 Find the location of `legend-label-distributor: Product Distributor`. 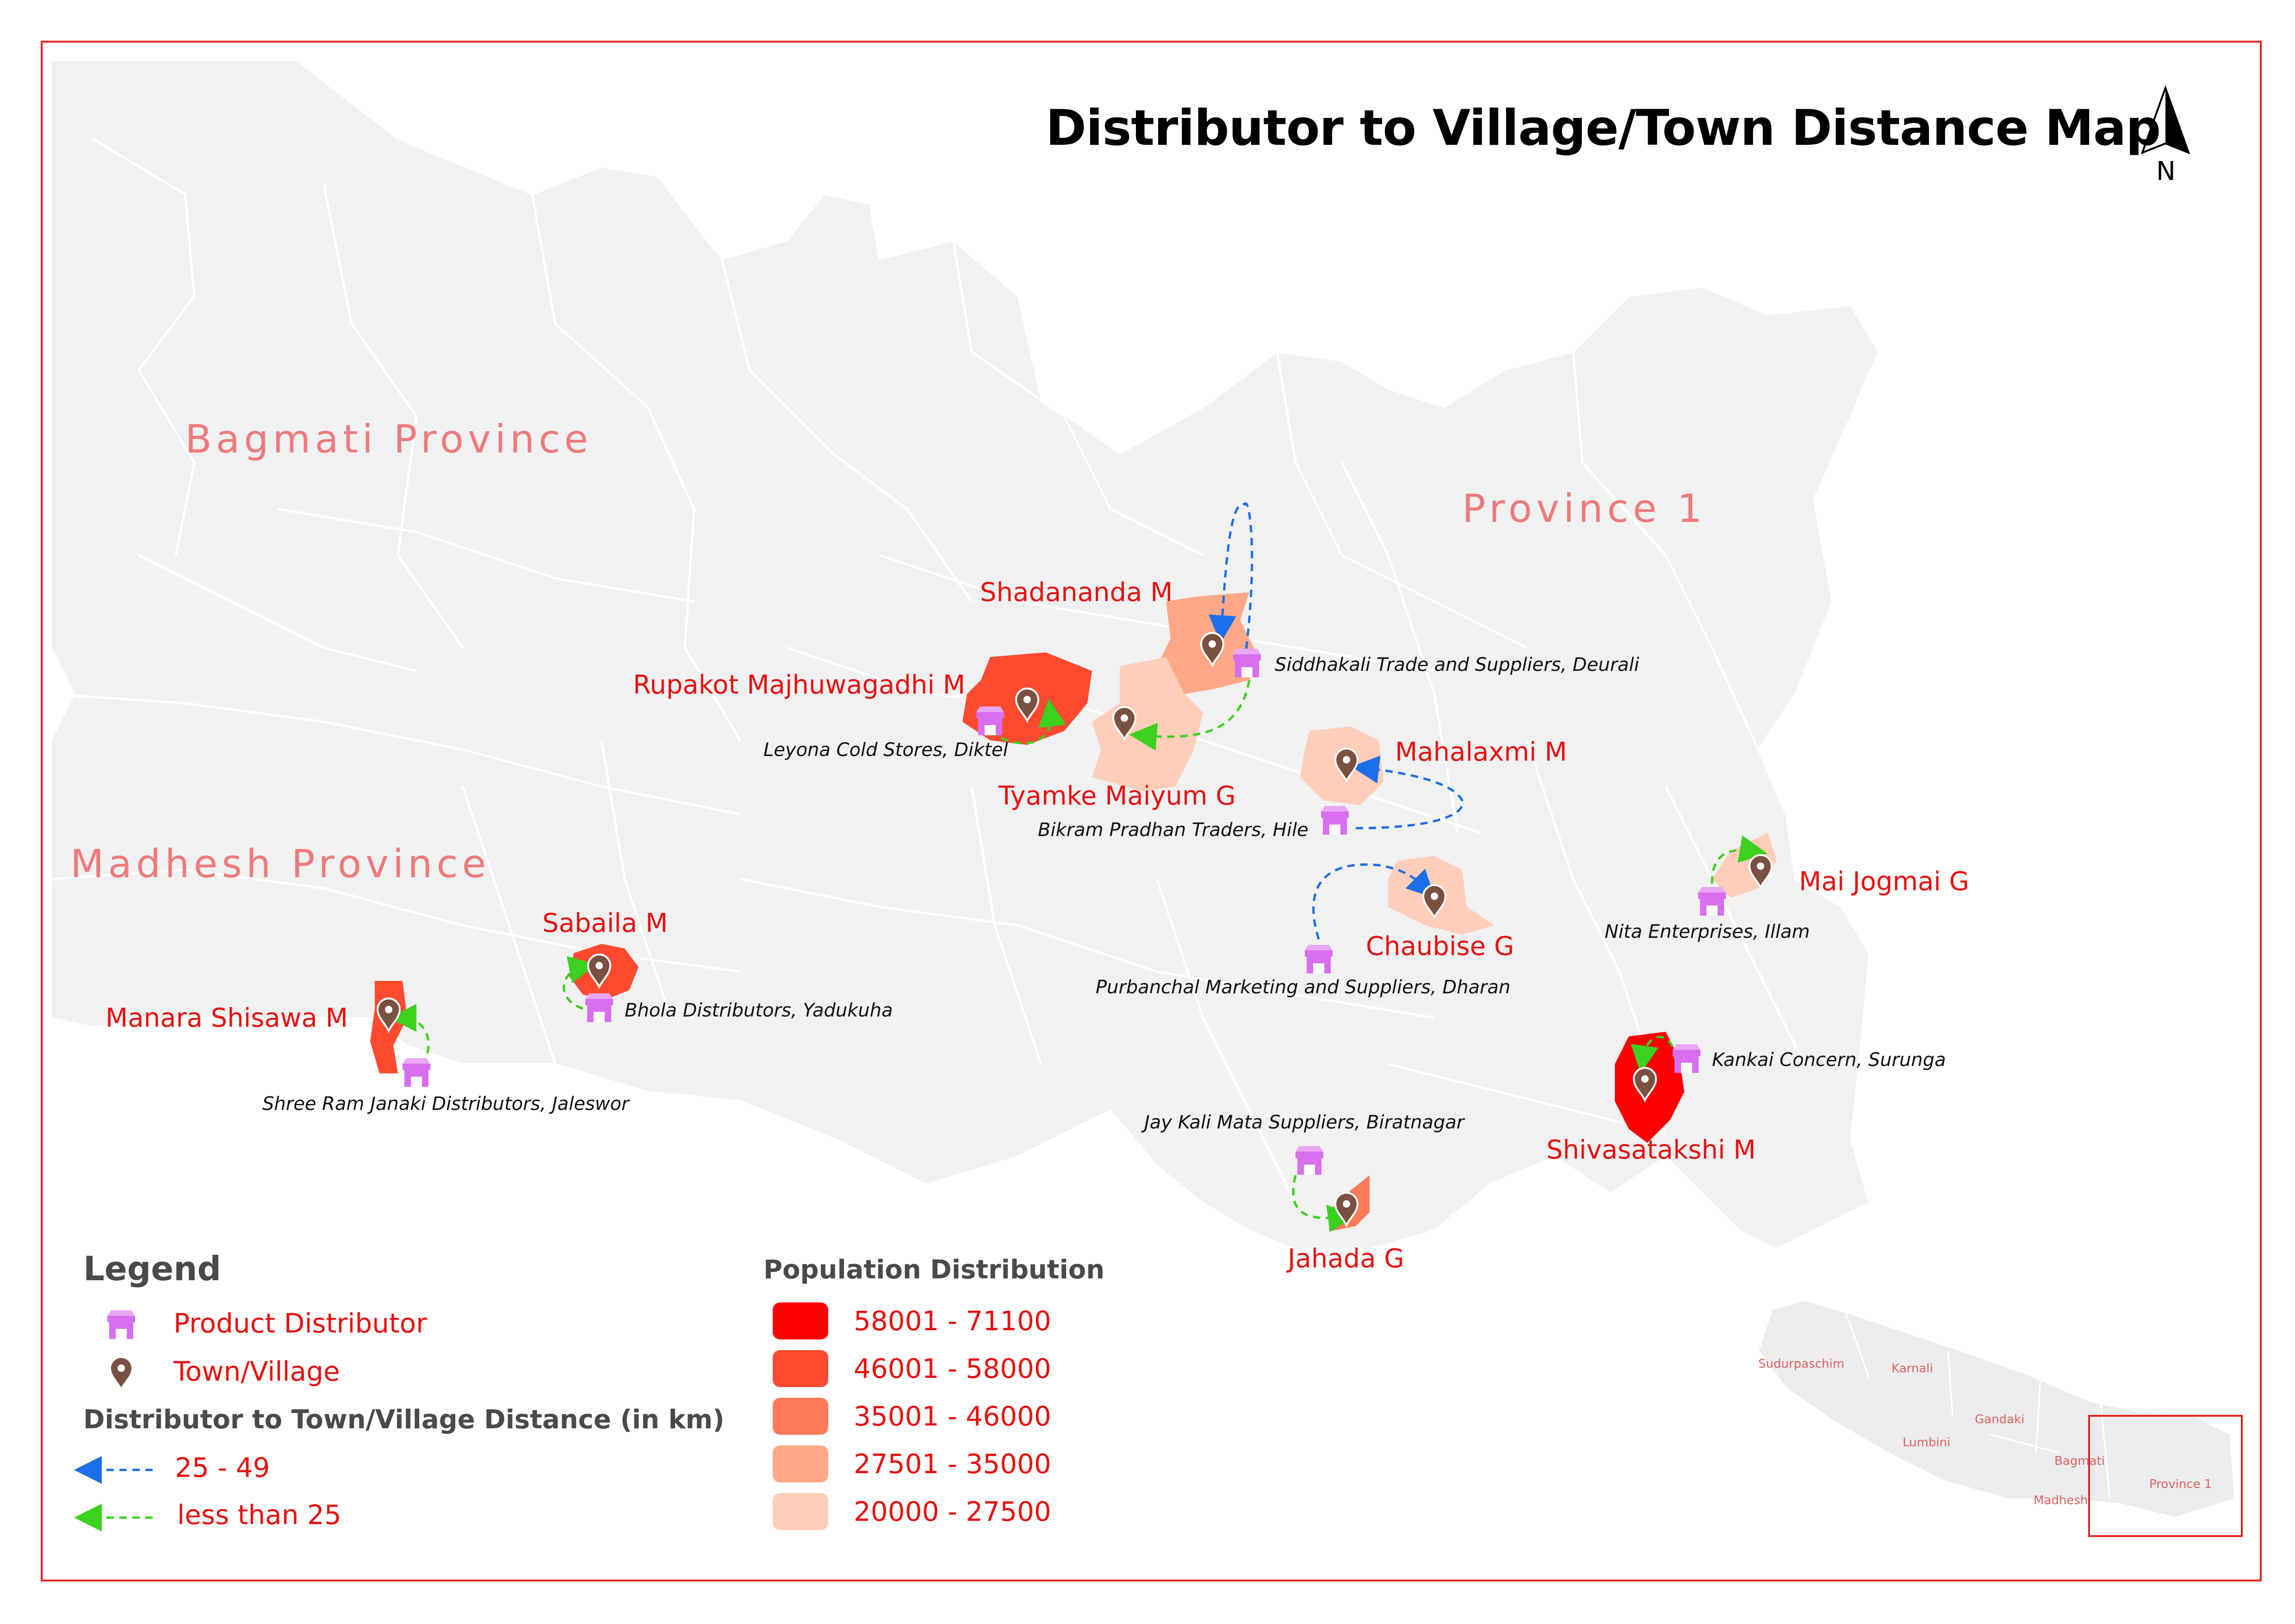

legend-label-distributor: Product Distributor is located at coordinates (301, 1323).